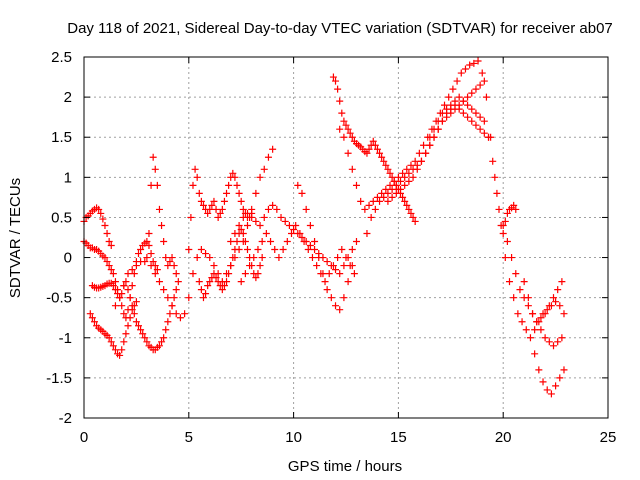  Describe the element at coordinates (503, 437) in the screenshot. I see `x-tick-label: 20` at that location.